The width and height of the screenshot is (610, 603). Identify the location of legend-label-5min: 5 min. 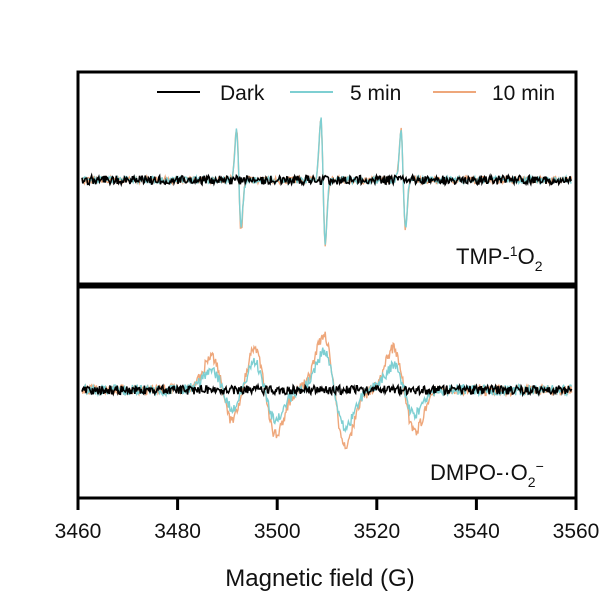
(375, 93).